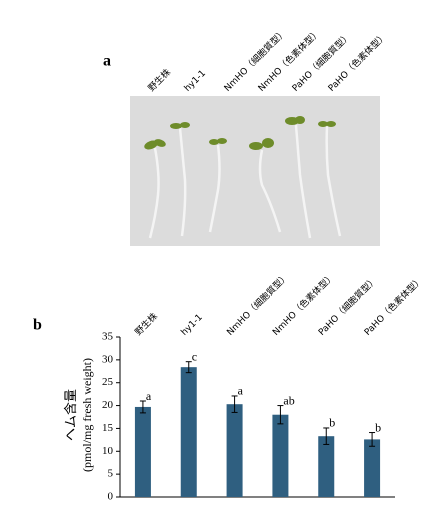 The image size is (433, 519). What do you see at coordinates (107, 61) in the screenshot?
I see `panel-label: a` at bounding box center [107, 61].